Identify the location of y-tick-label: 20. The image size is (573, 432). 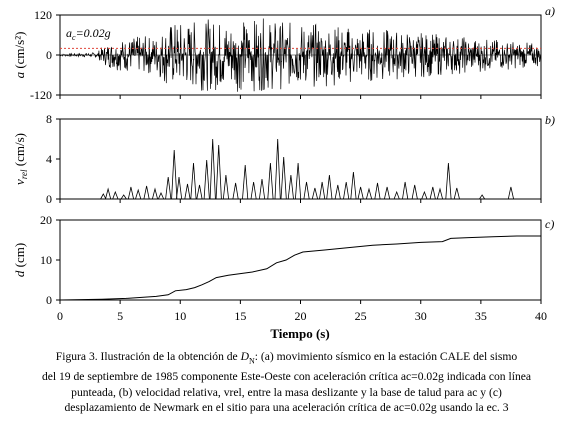
(46, 220).